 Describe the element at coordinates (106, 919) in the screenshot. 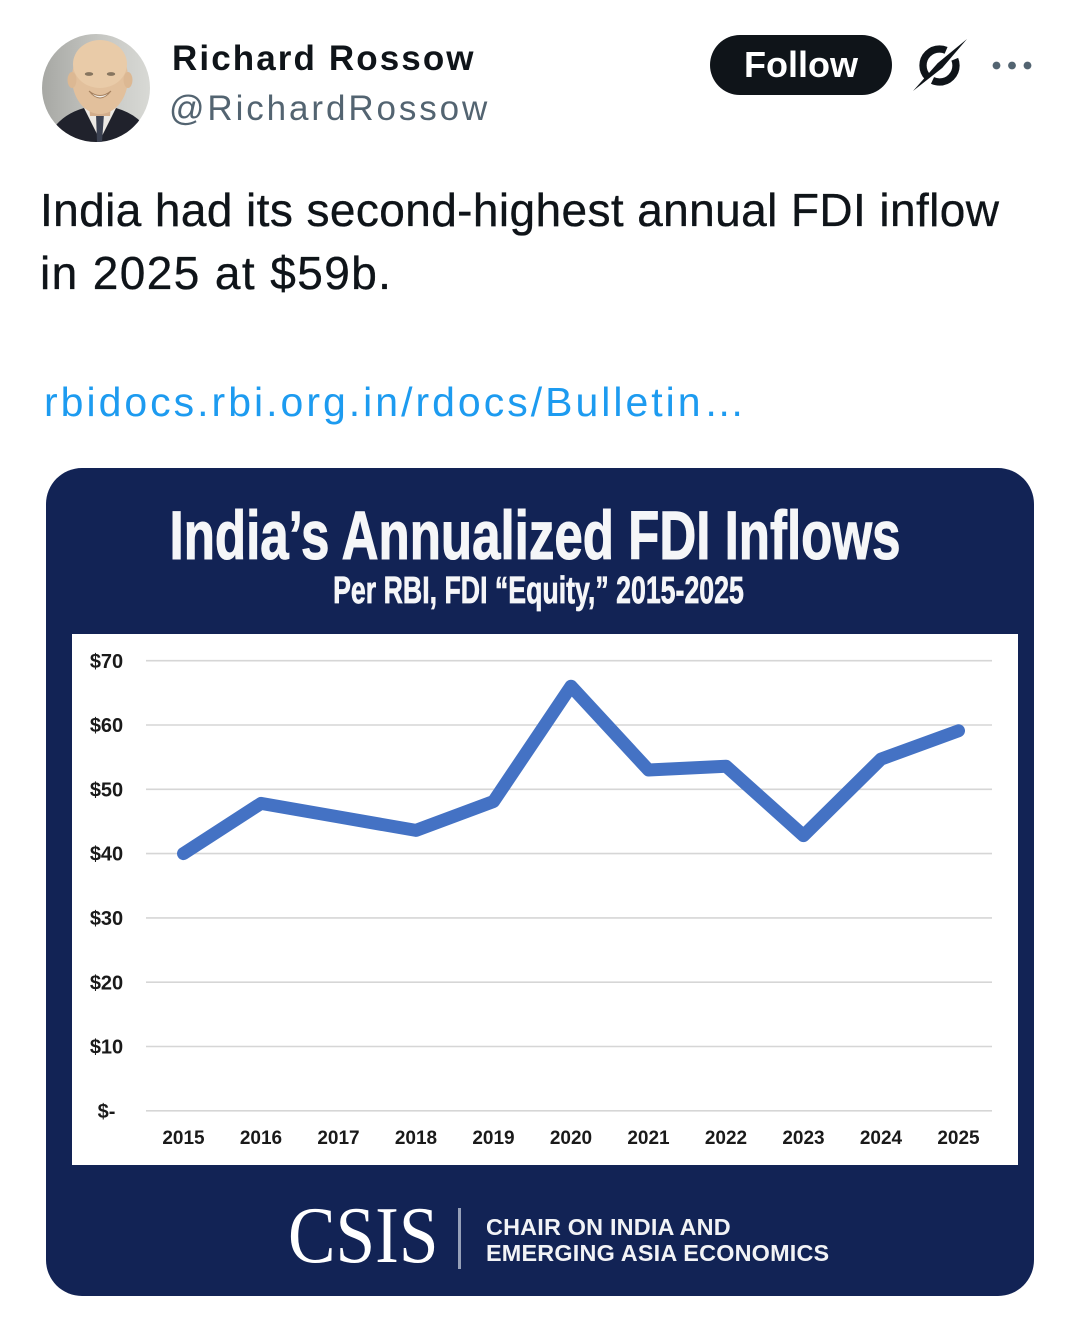

I see `svg-text: $30` at that location.